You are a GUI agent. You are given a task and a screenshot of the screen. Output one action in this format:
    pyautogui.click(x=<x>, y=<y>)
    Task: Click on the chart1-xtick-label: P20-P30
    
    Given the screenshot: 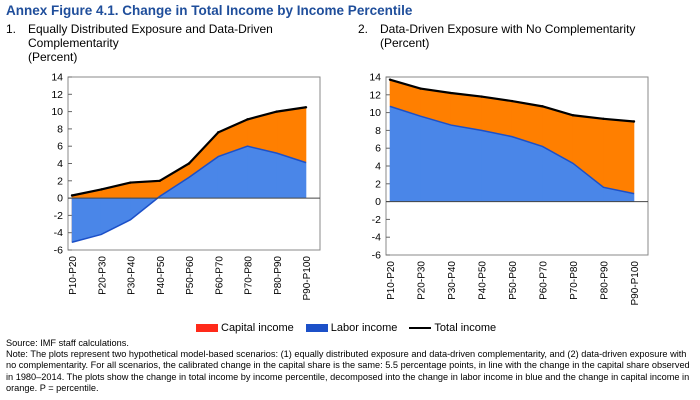 What is the action you would take?
    pyautogui.click(x=102, y=275)
    